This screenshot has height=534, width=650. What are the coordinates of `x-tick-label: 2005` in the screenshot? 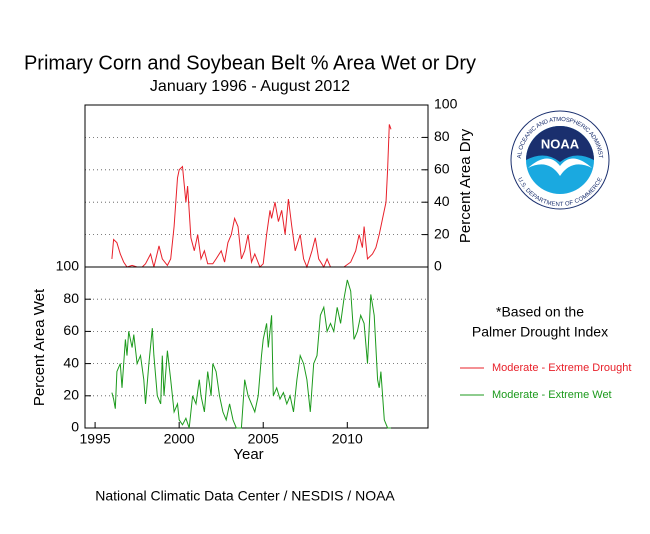 It's located at (263, 439).